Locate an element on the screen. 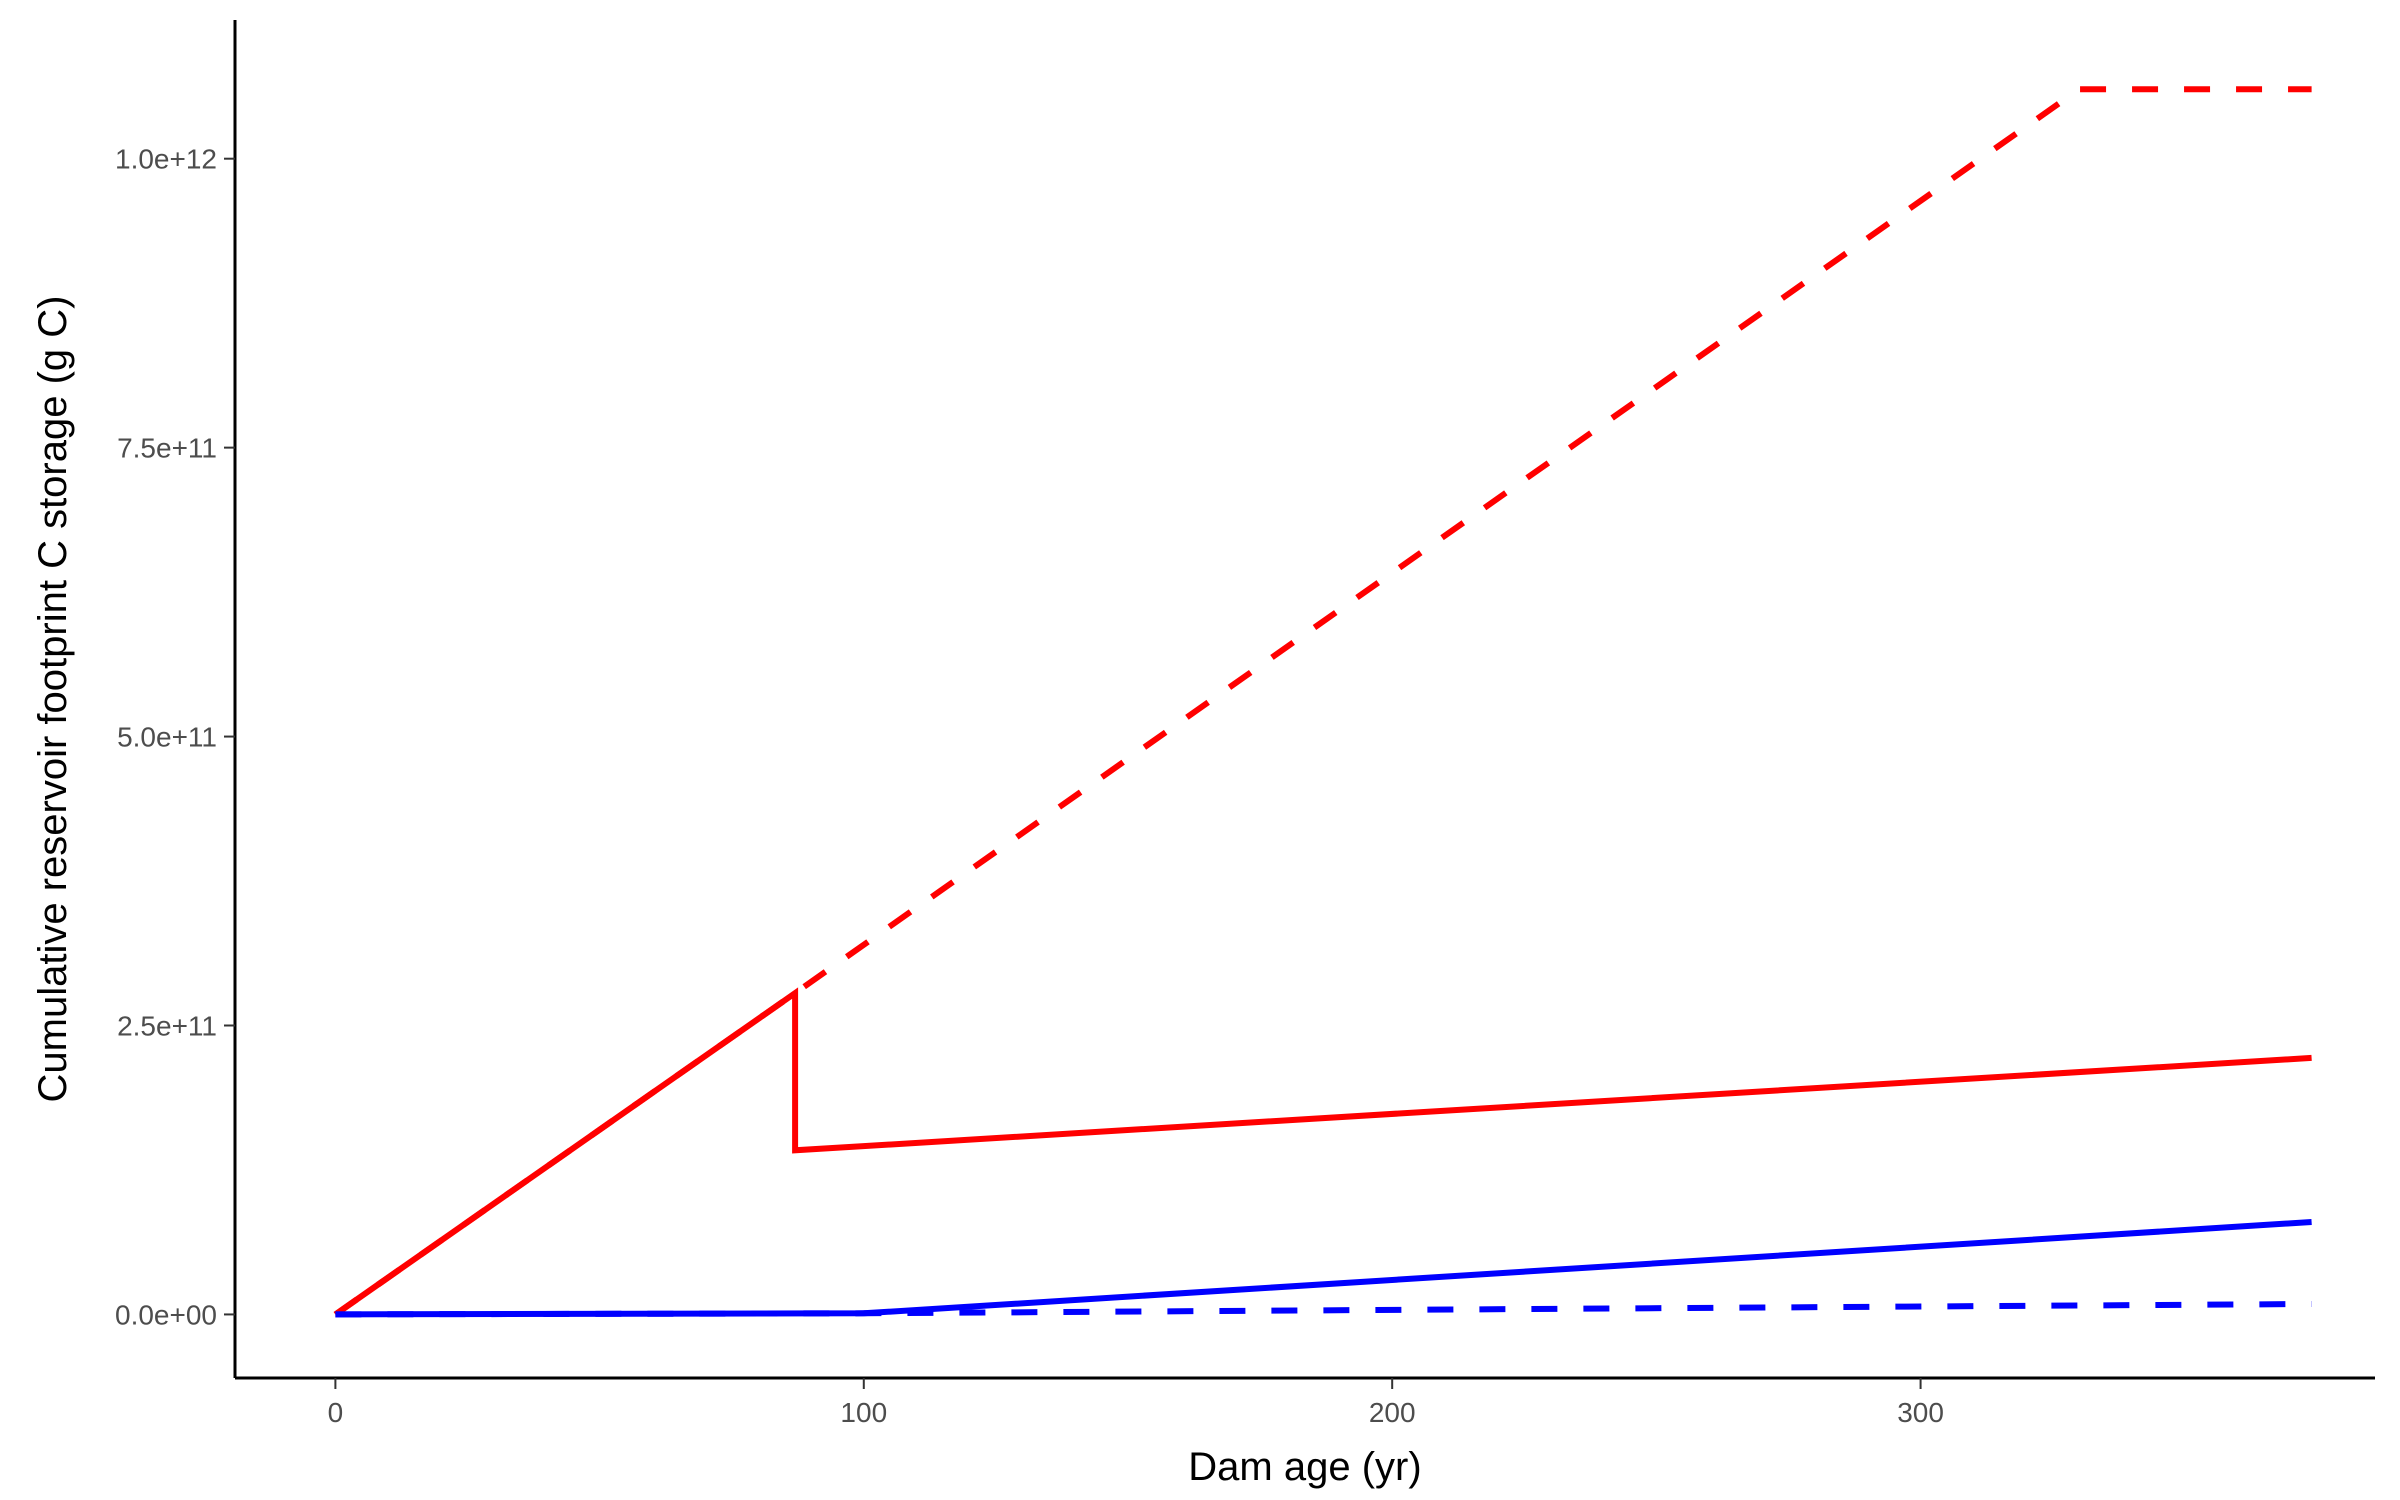 This screenshot has width=2400, height=1500. x-tick-label: 300 is located at coordinates (1920, 1412).